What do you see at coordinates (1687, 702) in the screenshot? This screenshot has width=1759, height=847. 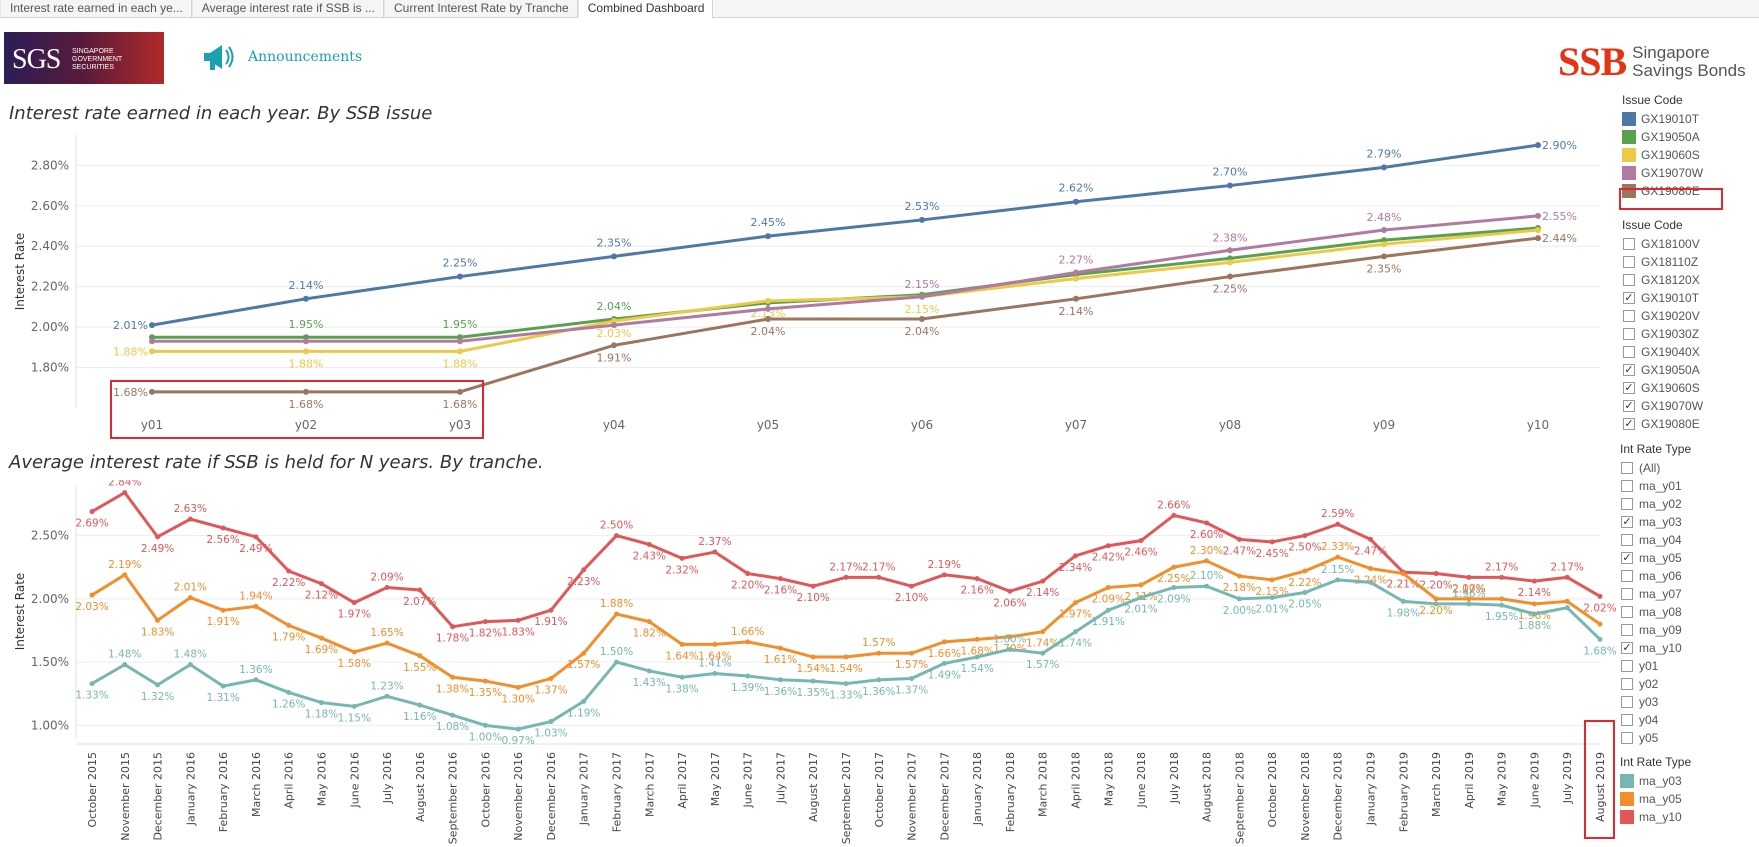 I see `filter-item-y03: y03` at bounding box center [1687, 702].